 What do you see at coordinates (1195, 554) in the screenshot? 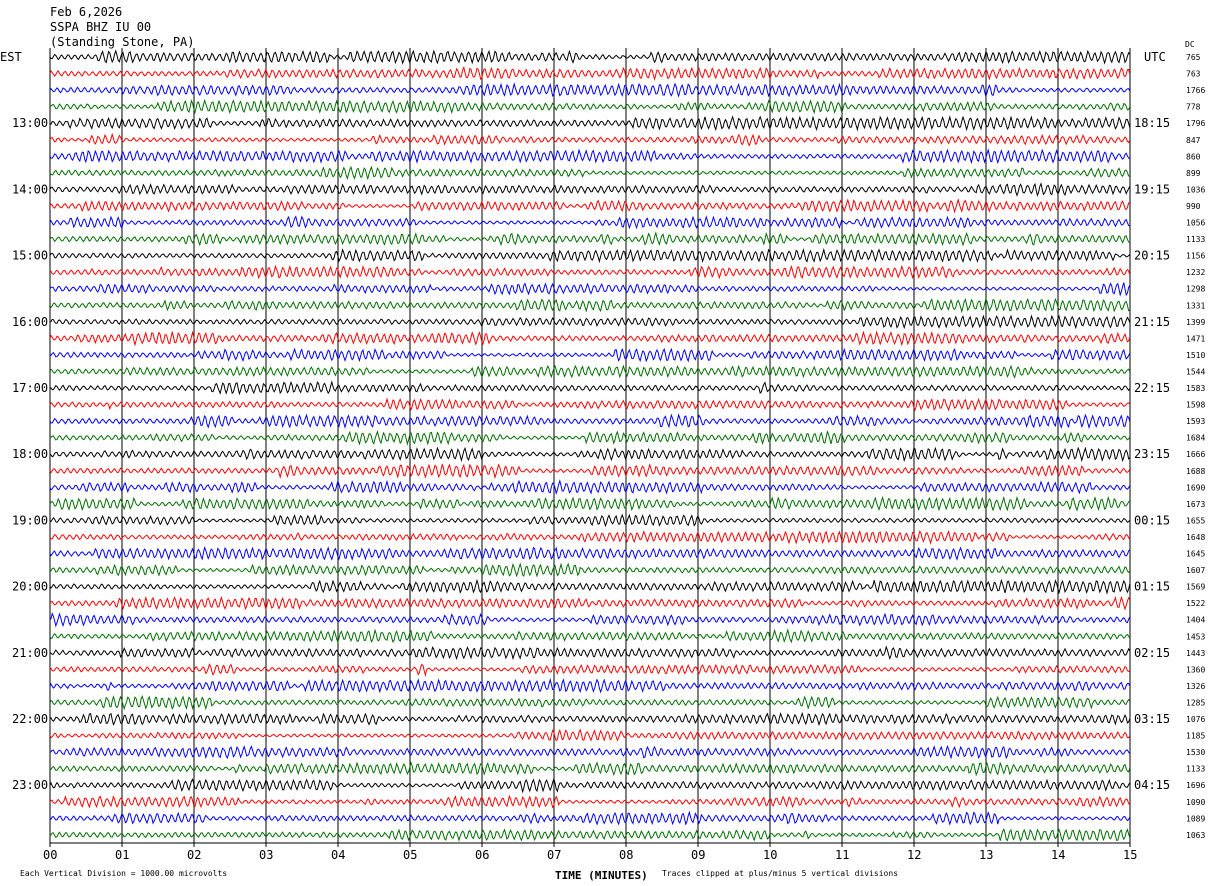
I see `dc-value: 1645` at bounding box center [1195, 554].